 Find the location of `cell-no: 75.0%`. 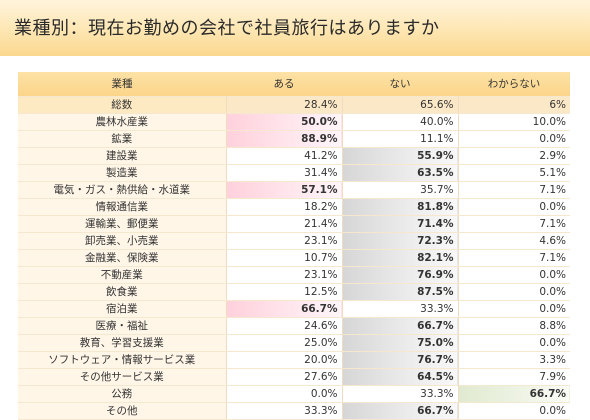

cell-no: 75.0% is located at coordinates (399, 343).